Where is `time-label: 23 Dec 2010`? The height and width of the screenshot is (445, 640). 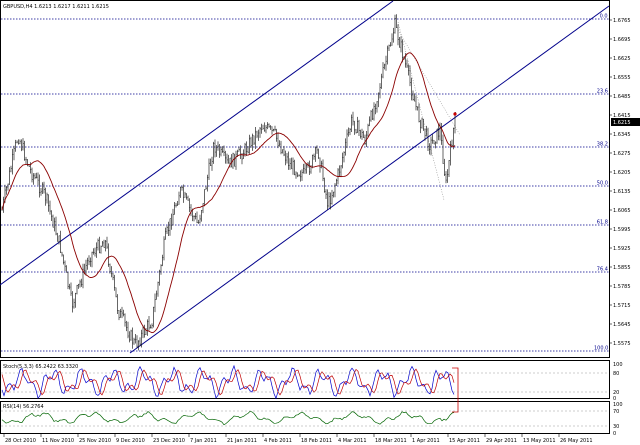
time-label: 23 Dec 2010 is located at coordinates (169, 441).